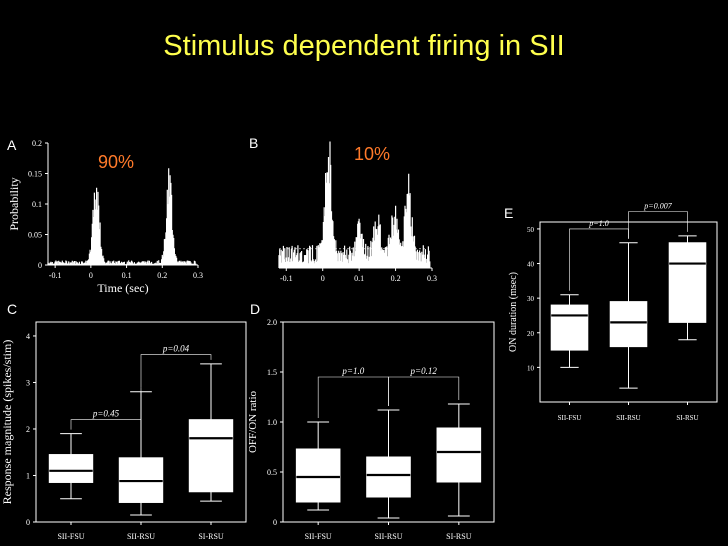  What do you see at coordinates (531, 299) in the screenshot?
I see `y-tick-label: 30` at bounding box center [531, 299].